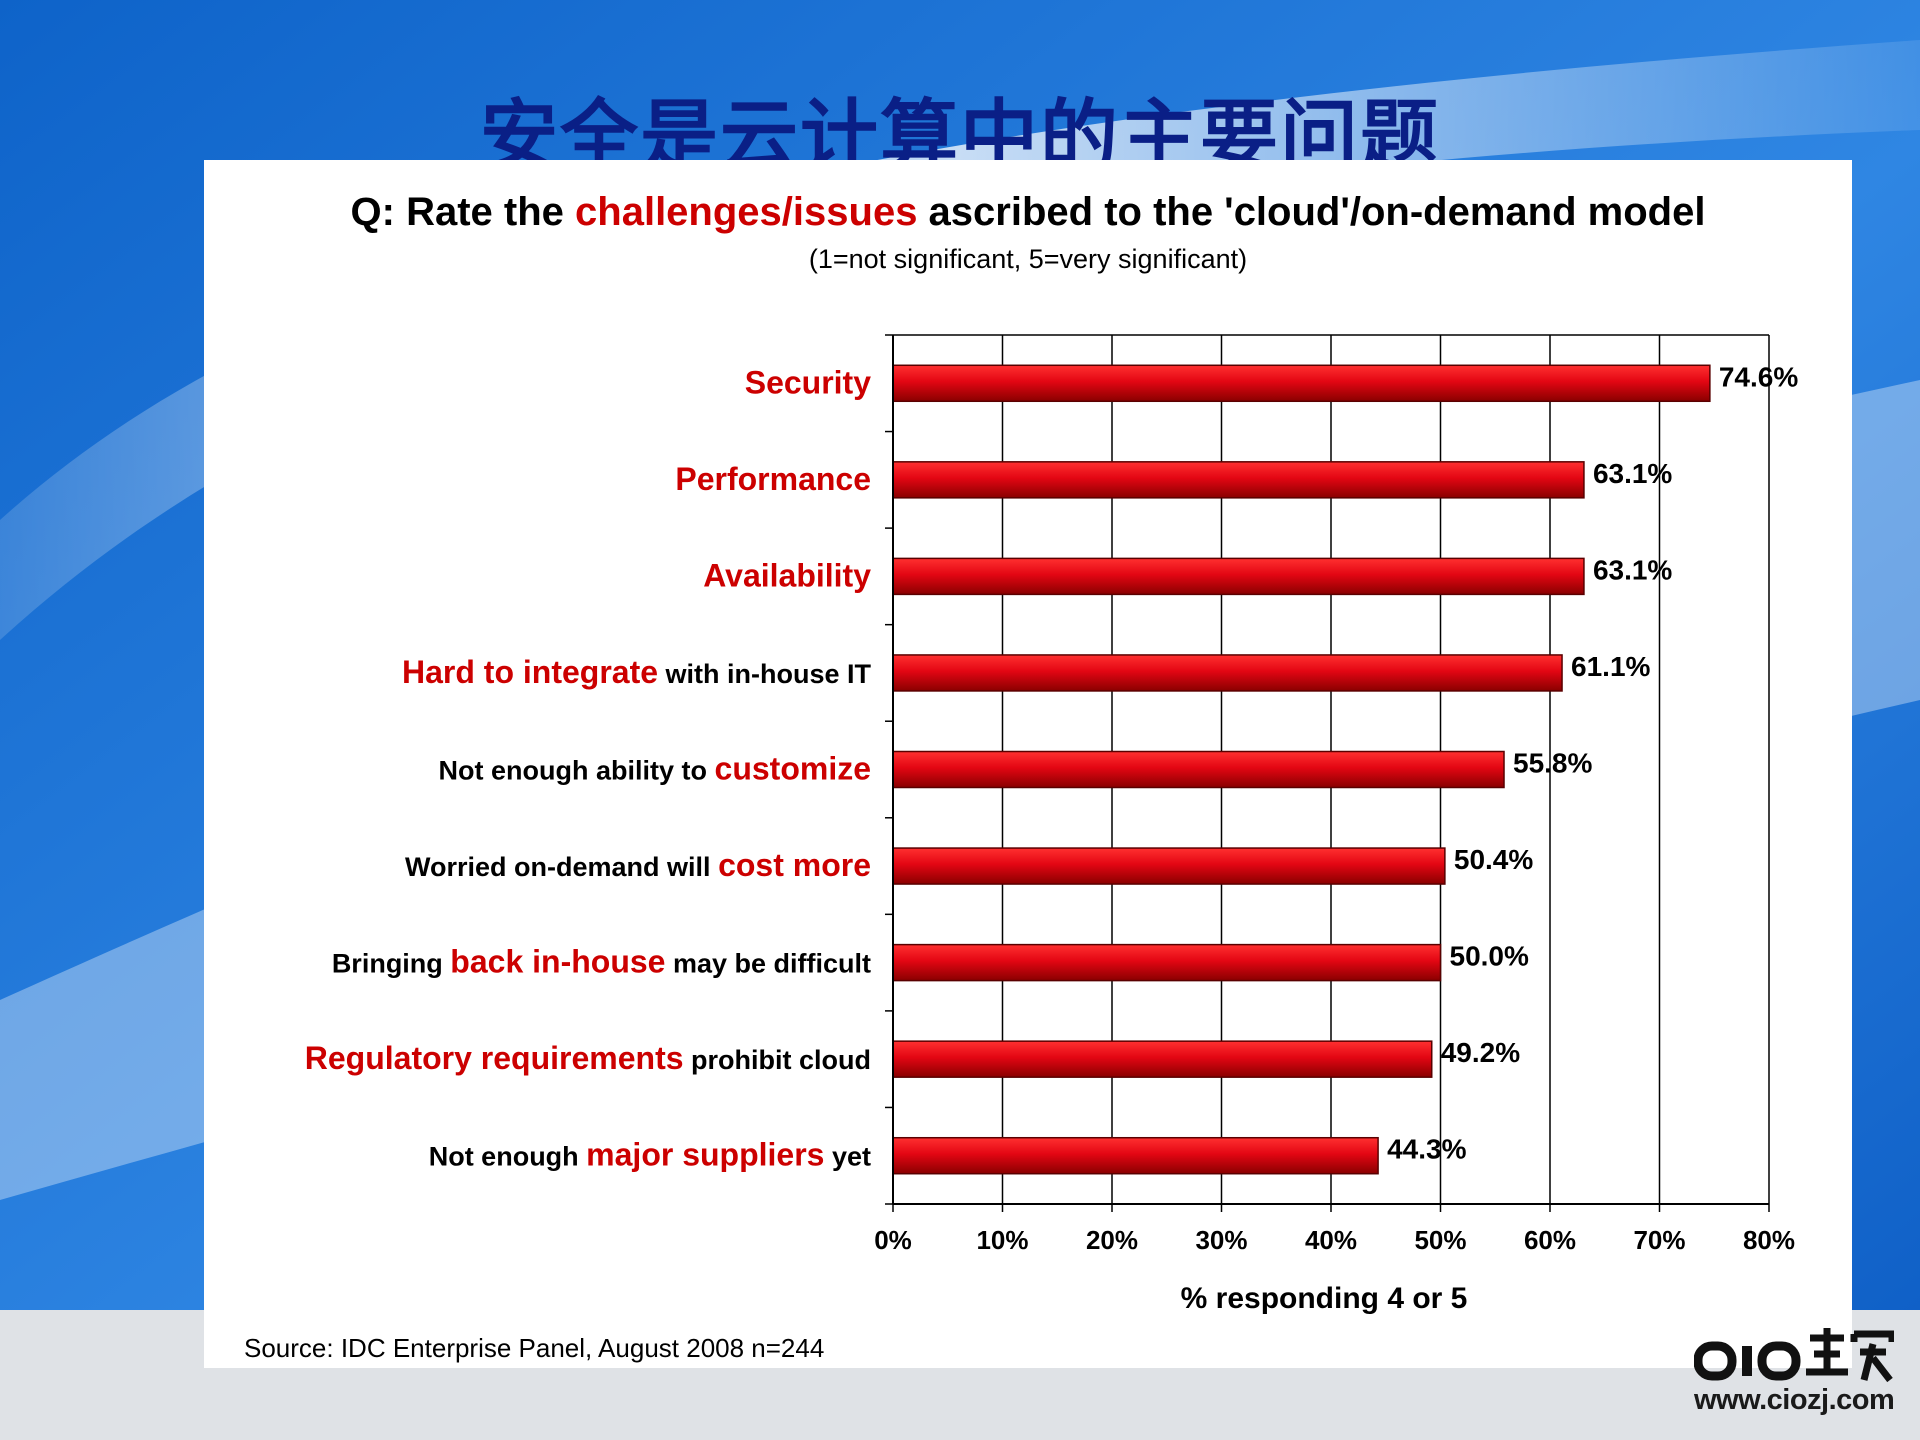  I want to click on value-label: 55.8%, so click(1552, 763).